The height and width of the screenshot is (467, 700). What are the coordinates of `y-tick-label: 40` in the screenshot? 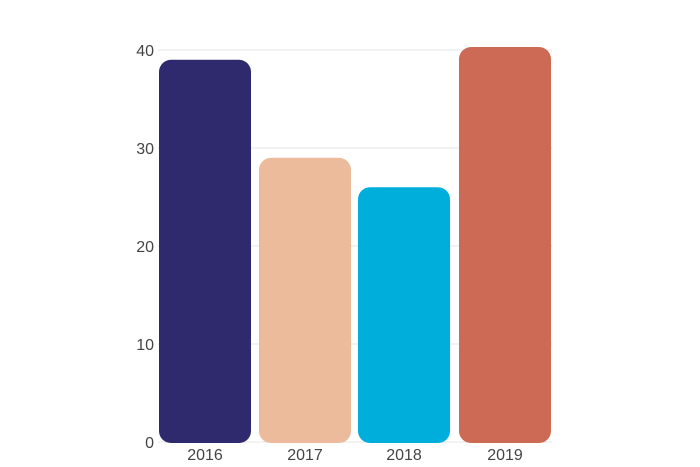 It's located at (145, 51).